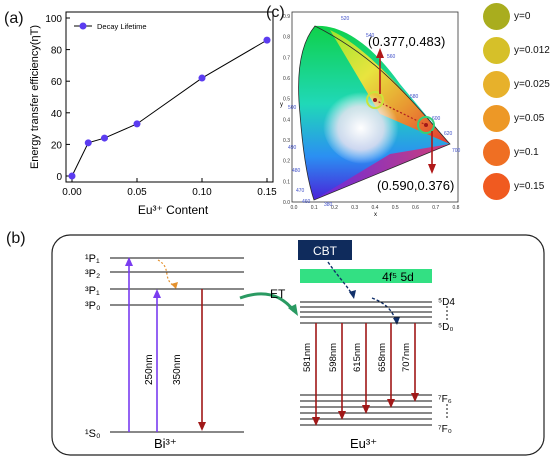  What do you see at coordinates (173, 210) in the screenshot?
I see `x-axis-label: Eu³⁺ Content` at bounding box center [173, 210].